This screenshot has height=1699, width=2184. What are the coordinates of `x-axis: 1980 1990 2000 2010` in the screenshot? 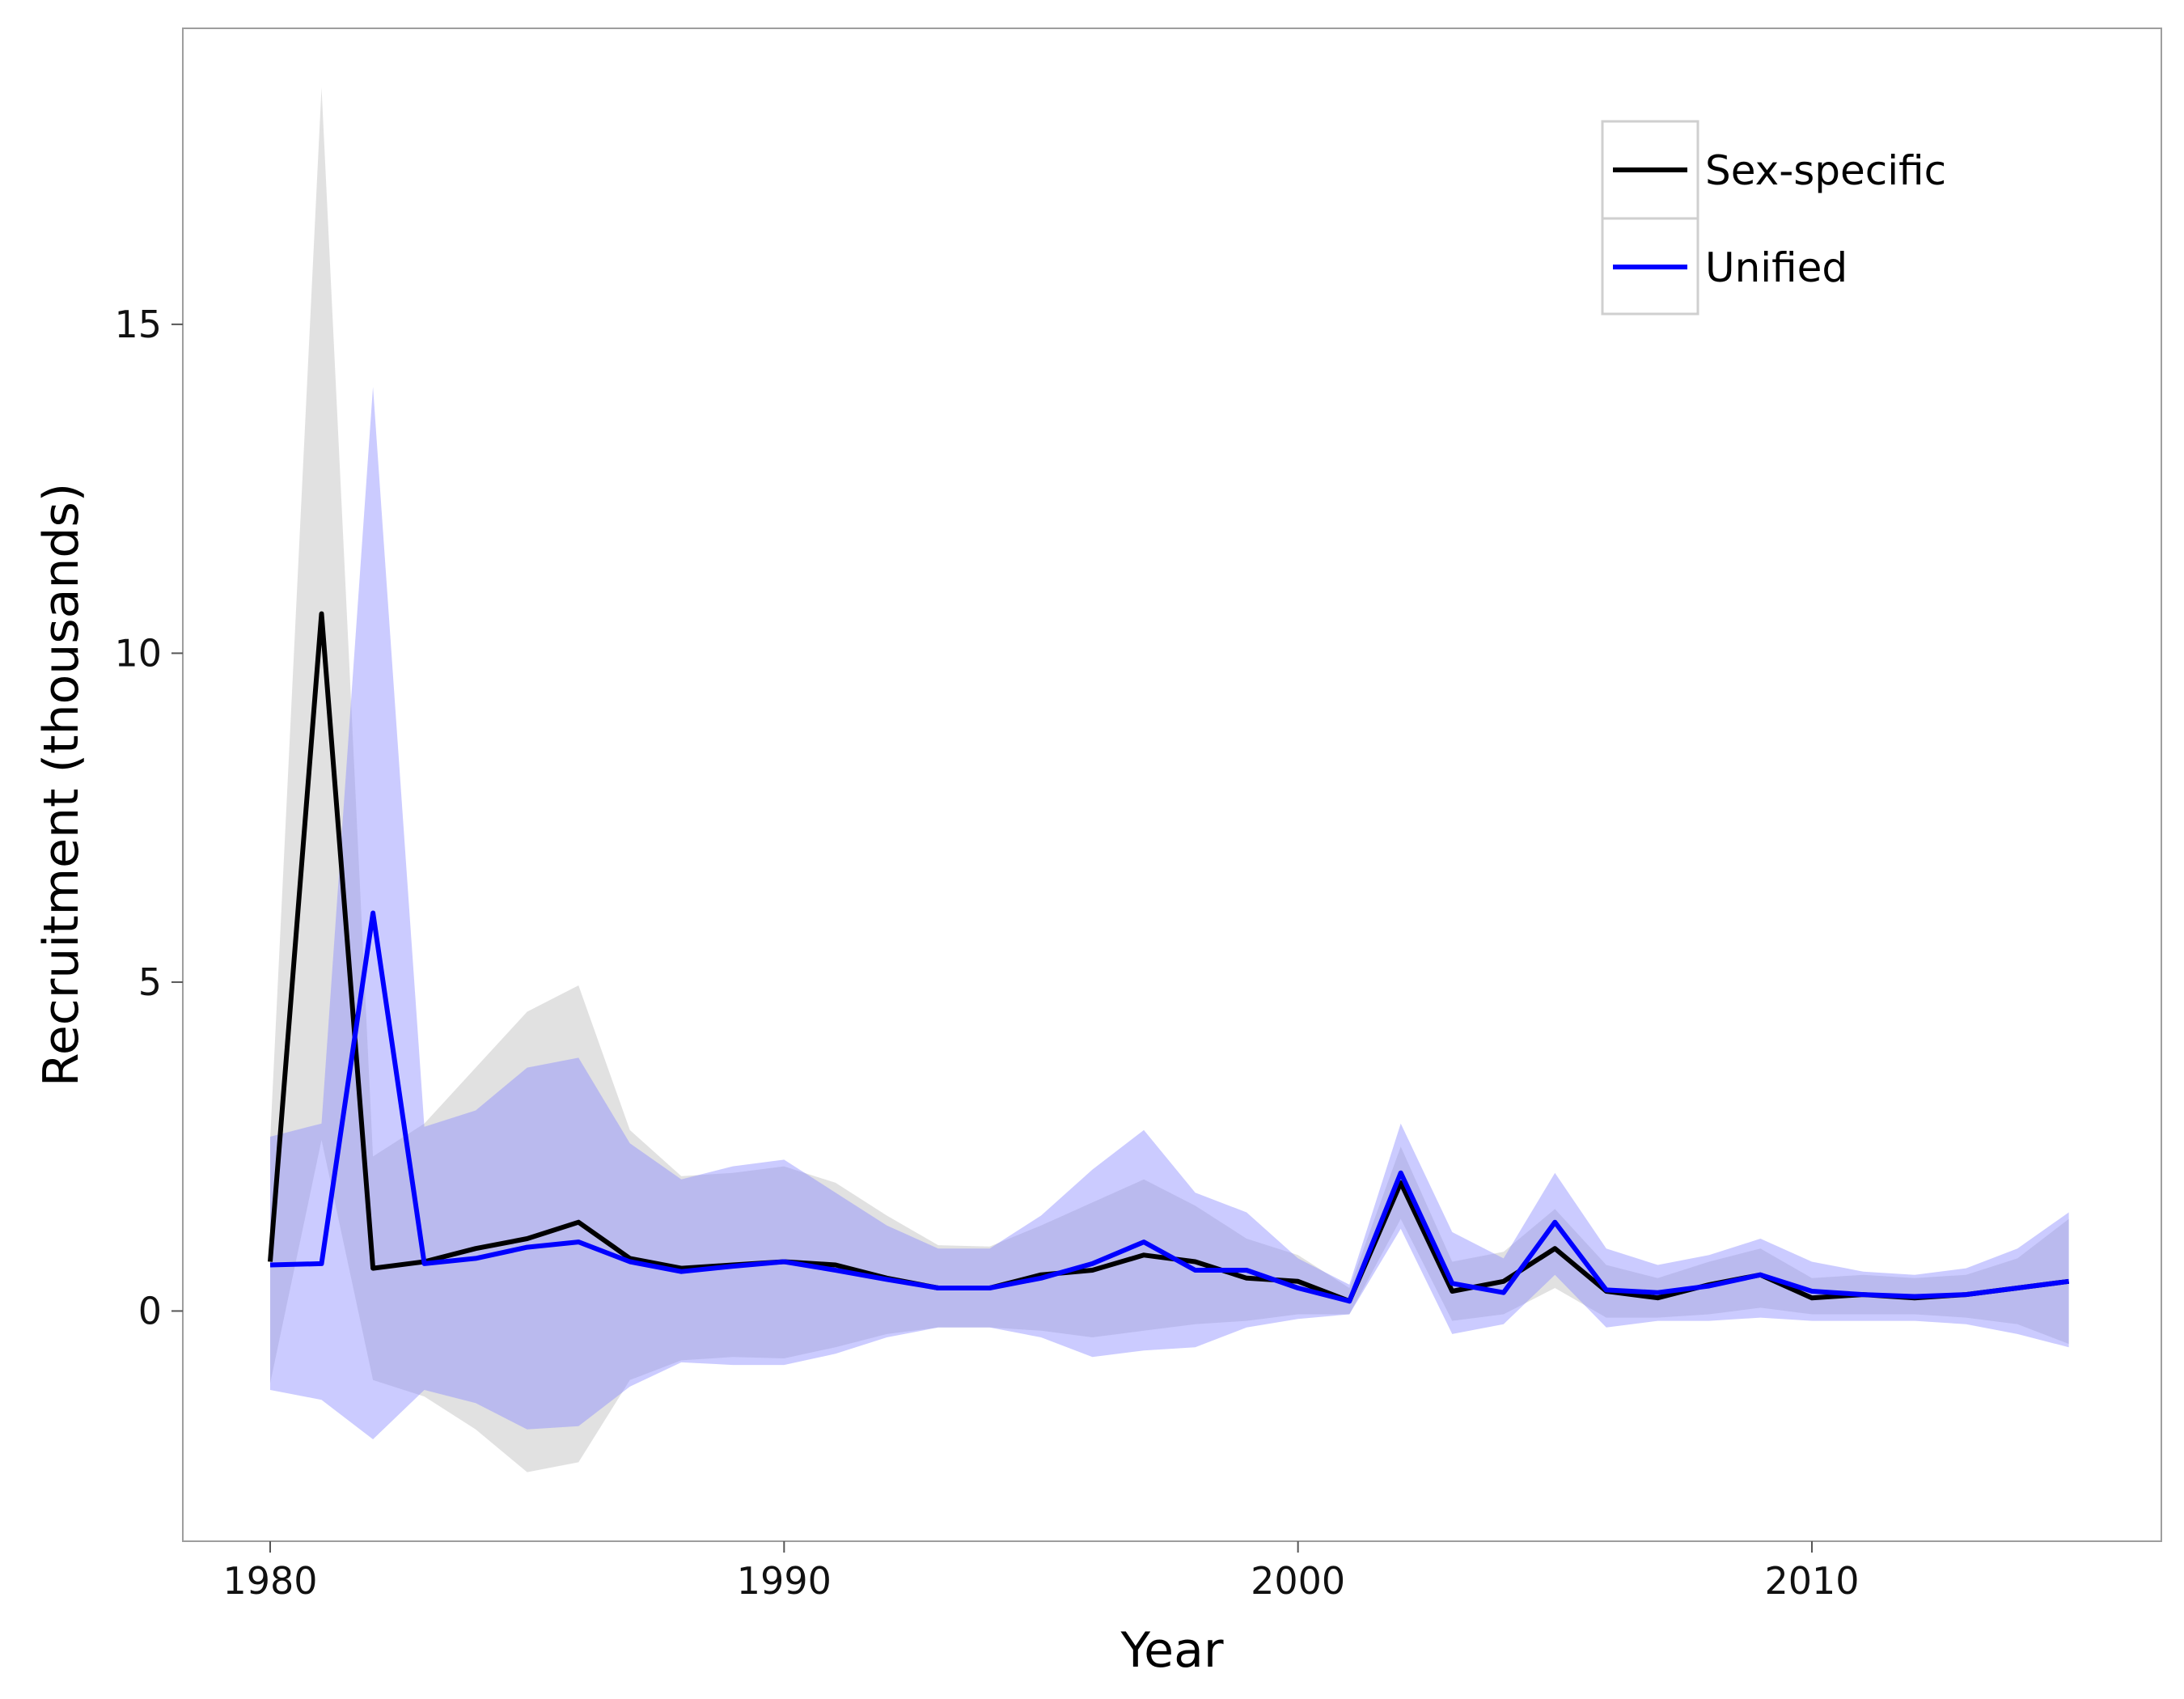 It's located at (1041, 1572).